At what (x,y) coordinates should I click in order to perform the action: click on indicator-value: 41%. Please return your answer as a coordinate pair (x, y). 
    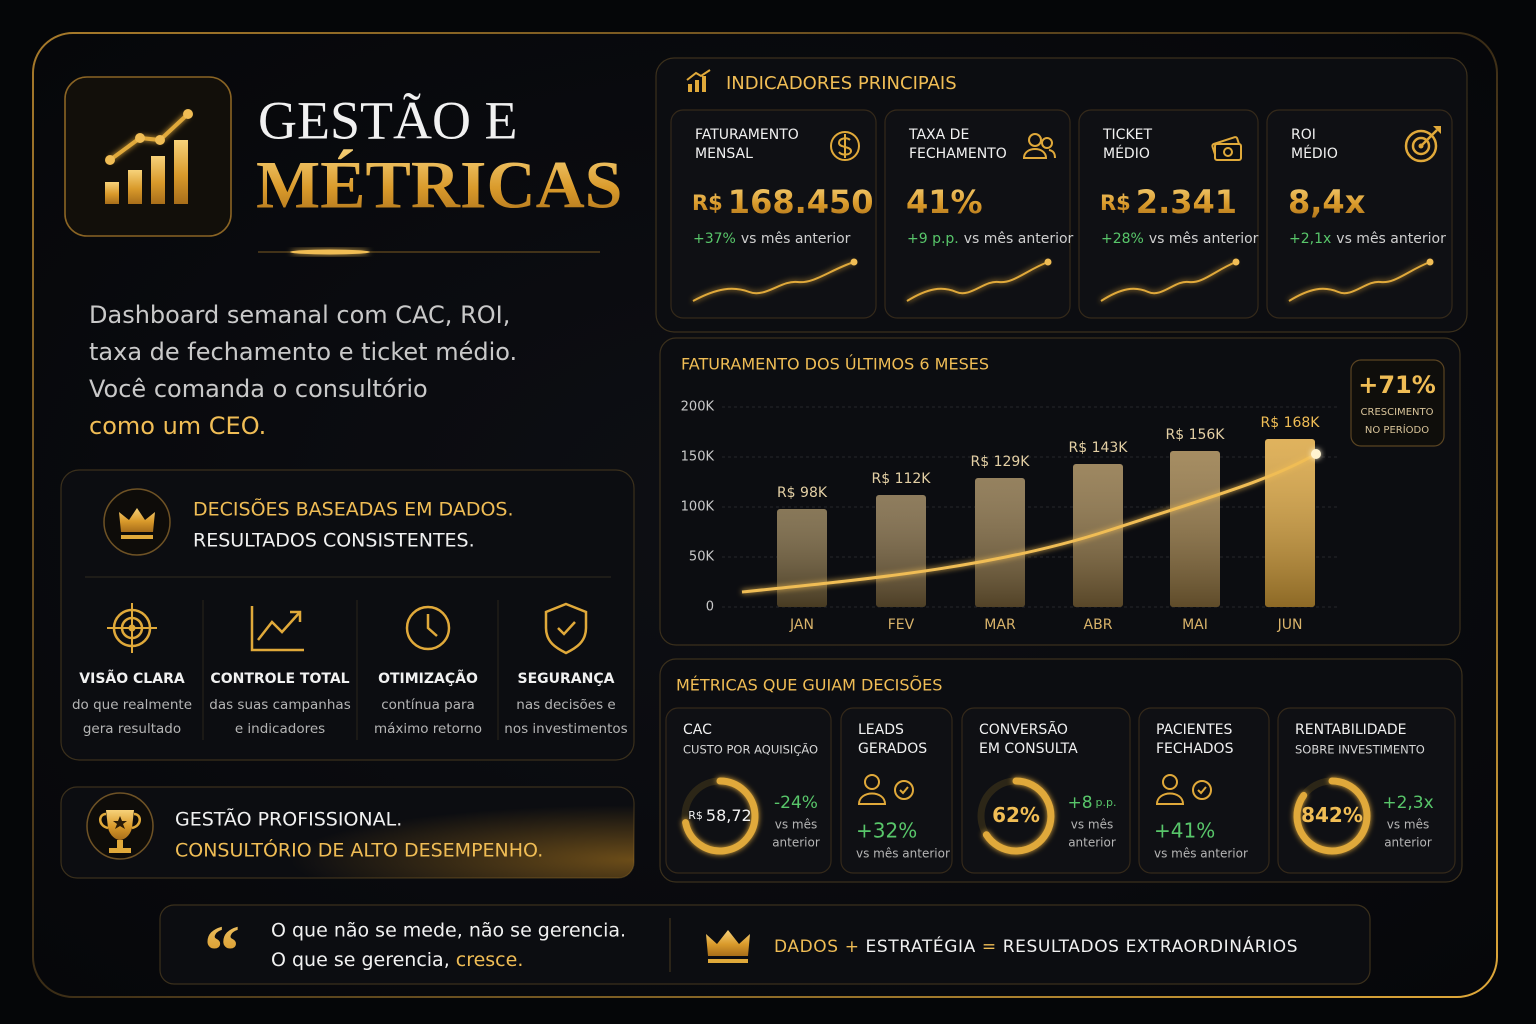
    Looking at the image, I should click on (944, 202).